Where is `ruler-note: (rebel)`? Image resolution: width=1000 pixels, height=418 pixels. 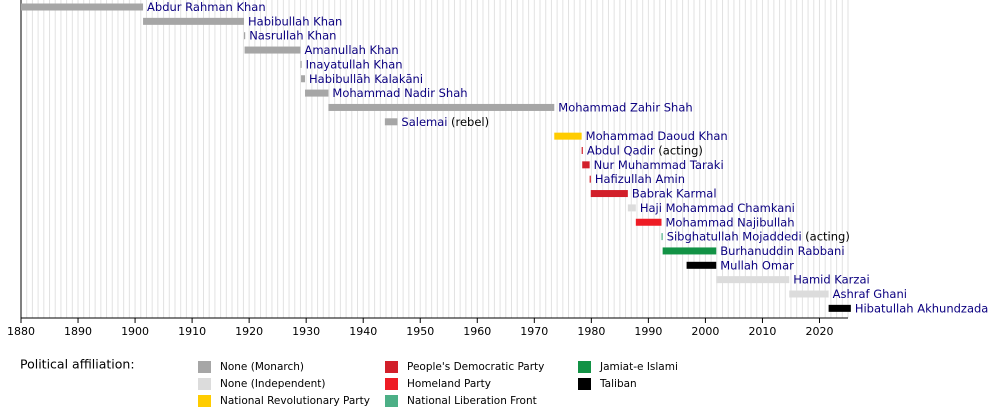
ruler-note: (rebel) is located at coordinates (470, 121).